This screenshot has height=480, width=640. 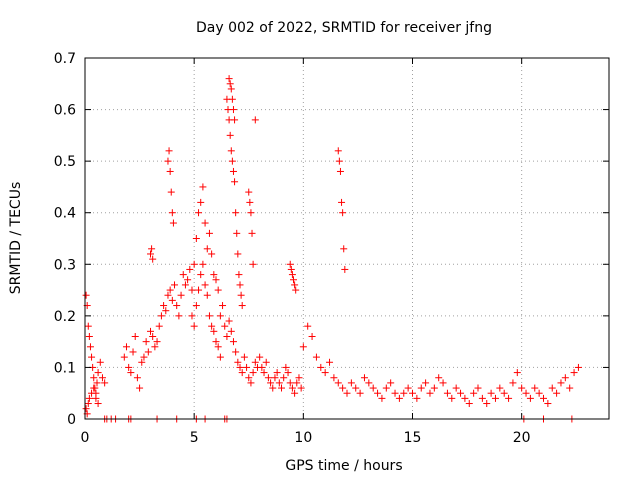 I want to click on y-tick-label: 0.4, so click(x=65, y=214).